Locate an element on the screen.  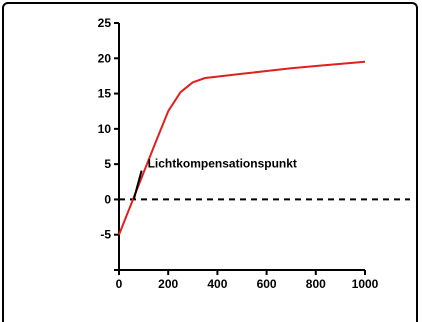
y-tick-label: 5 is located at coordinates (107, 164).